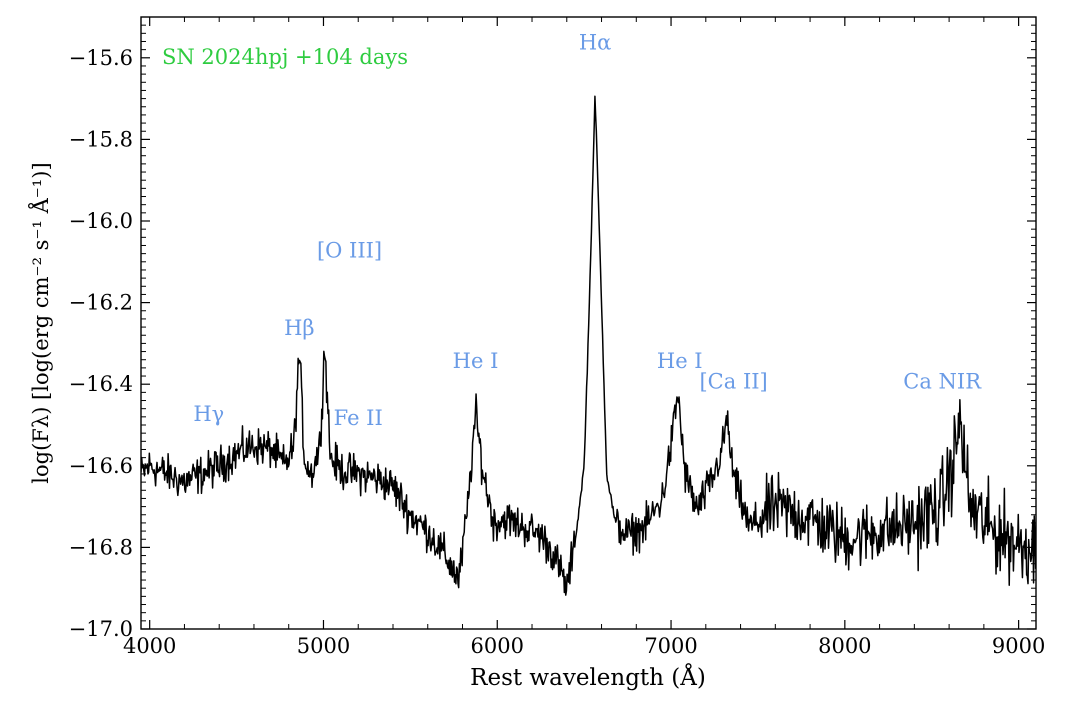  What do you see at coordinates (40, 322) in the screenshot?
I see `y-axis-label: log(Fλ) [log(erg cm⁻² s⁻¹ Å⁻¹)]` at bounding box center [40, 322].